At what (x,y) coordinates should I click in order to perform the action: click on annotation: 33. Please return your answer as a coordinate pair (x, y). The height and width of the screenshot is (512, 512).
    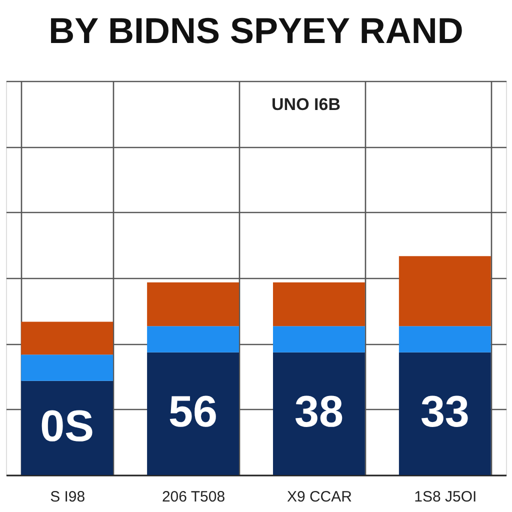
    Looking at the image, I should click on (445, 412).